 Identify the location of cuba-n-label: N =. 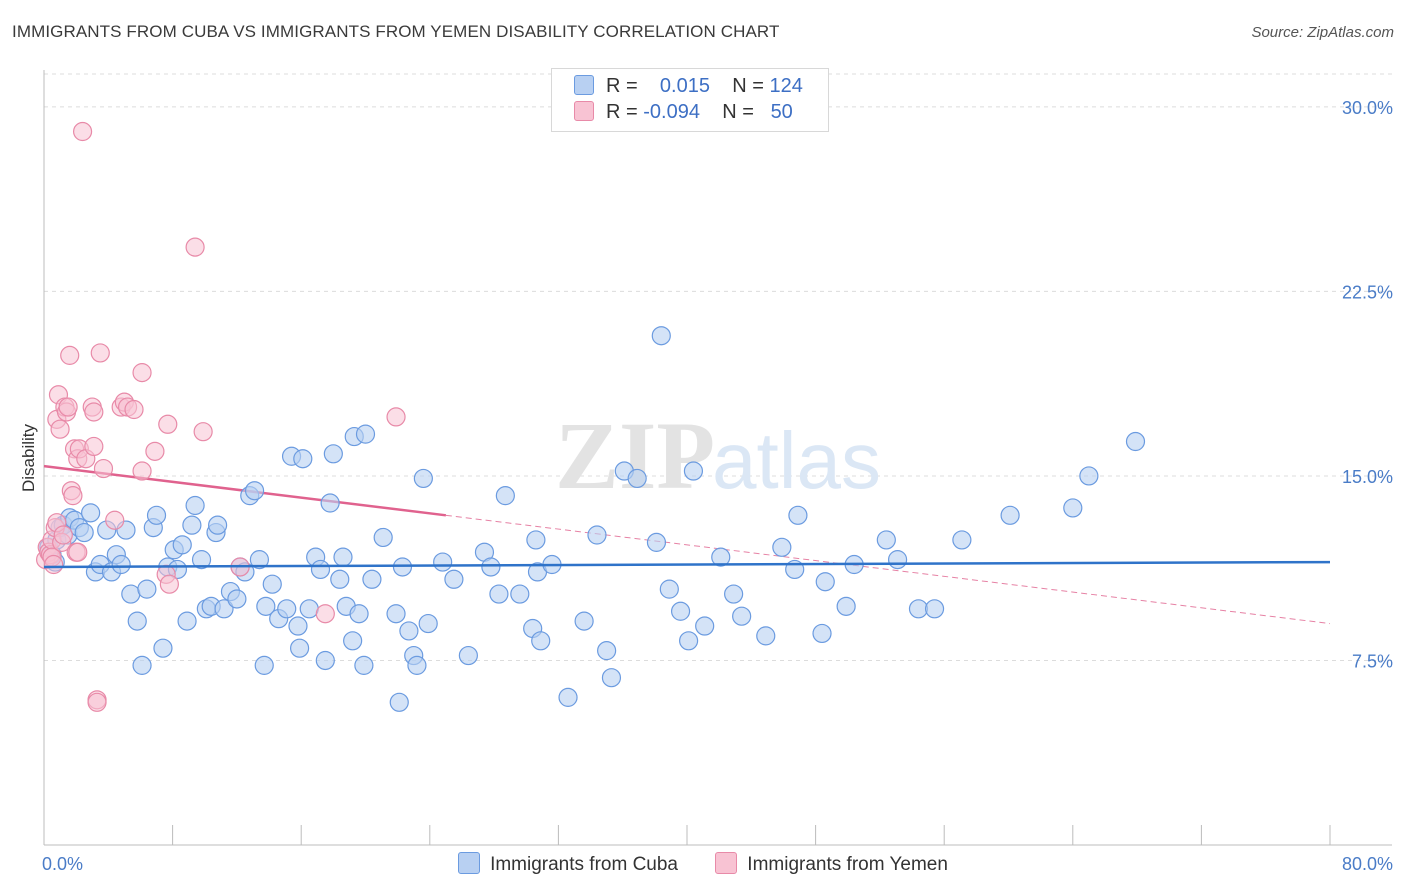
(748, 86).